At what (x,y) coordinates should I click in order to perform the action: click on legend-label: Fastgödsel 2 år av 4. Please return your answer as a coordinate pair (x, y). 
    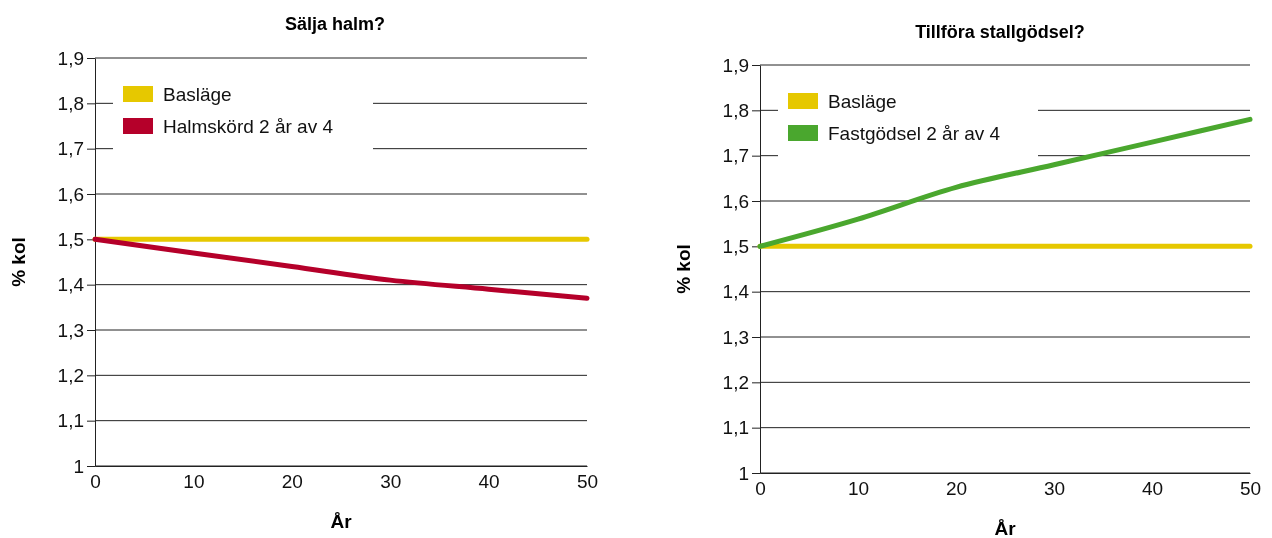
    Looking at the image, I should click on (914, 133).